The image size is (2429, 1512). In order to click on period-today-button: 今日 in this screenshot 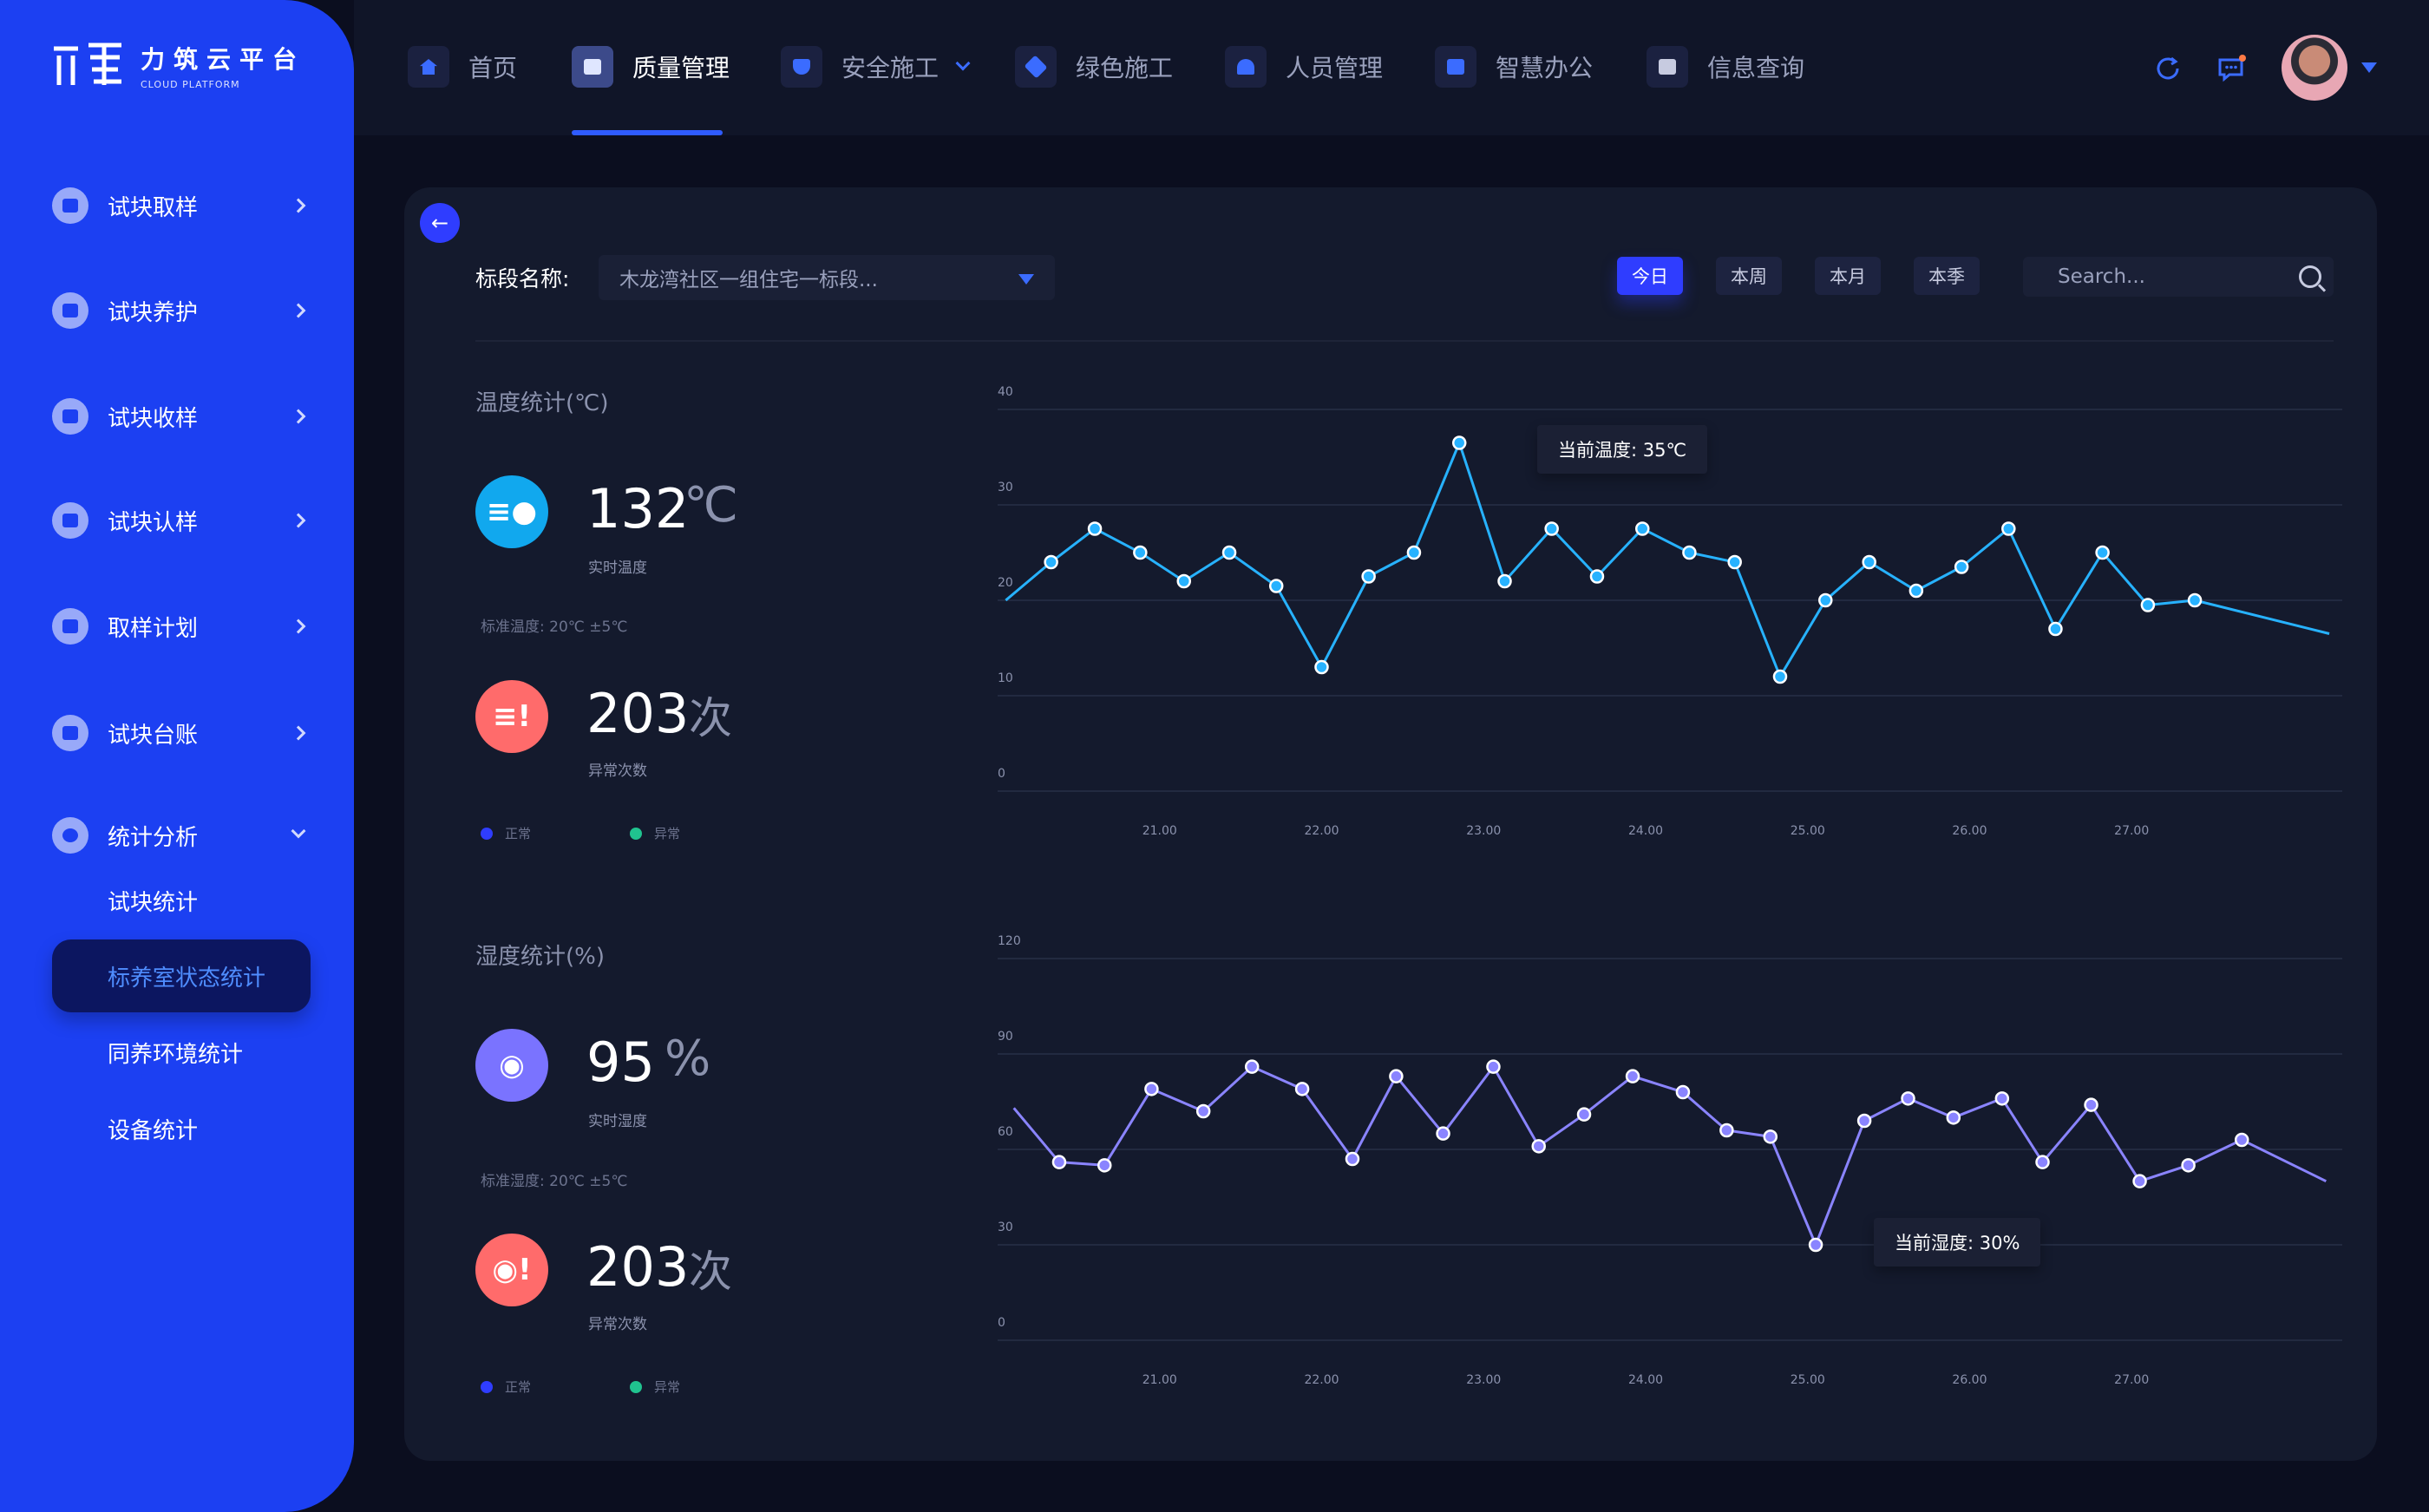, I will do `click(1650, 276)`.